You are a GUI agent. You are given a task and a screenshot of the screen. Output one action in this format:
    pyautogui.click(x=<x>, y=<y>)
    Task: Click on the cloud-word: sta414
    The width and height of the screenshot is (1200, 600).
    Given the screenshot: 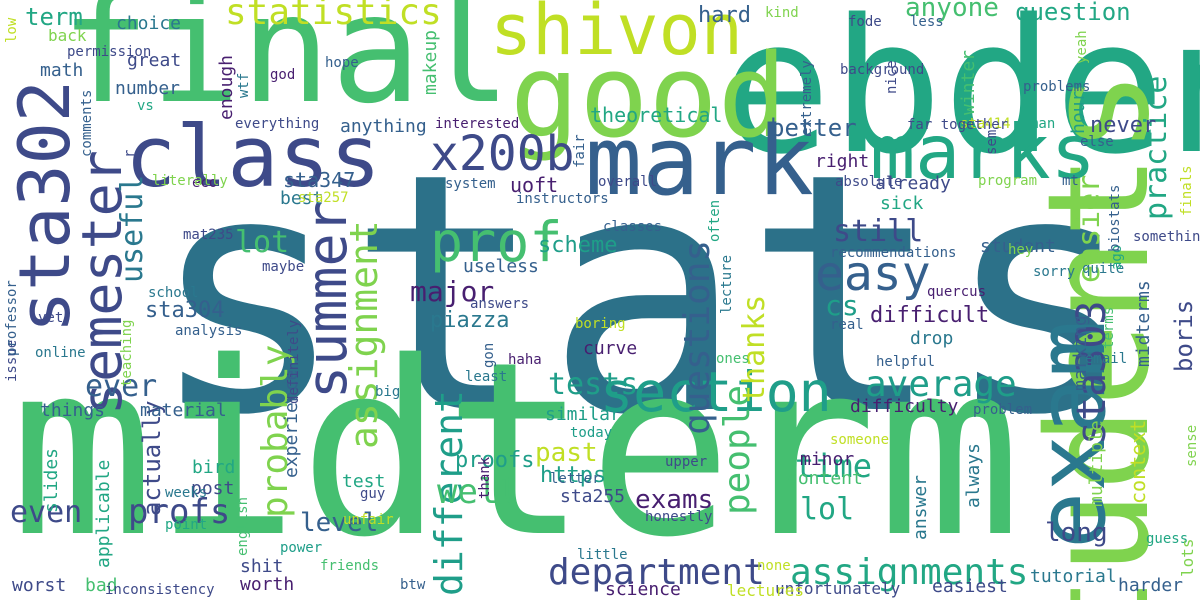 What is the action you would take?
    pyautogui.click(x=985, y=124)
    